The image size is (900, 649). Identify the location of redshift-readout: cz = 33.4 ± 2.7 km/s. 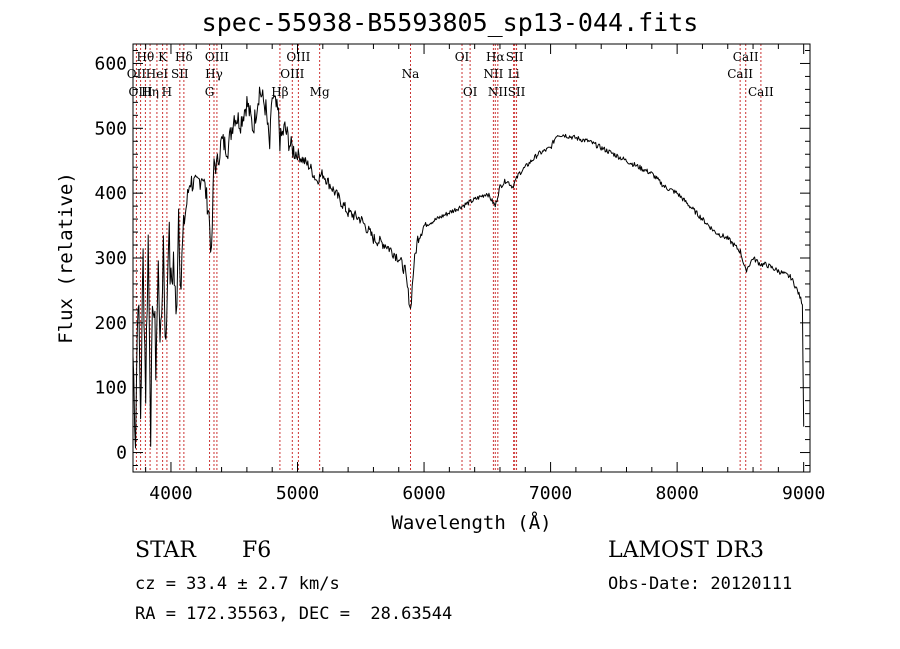
(237, 584).